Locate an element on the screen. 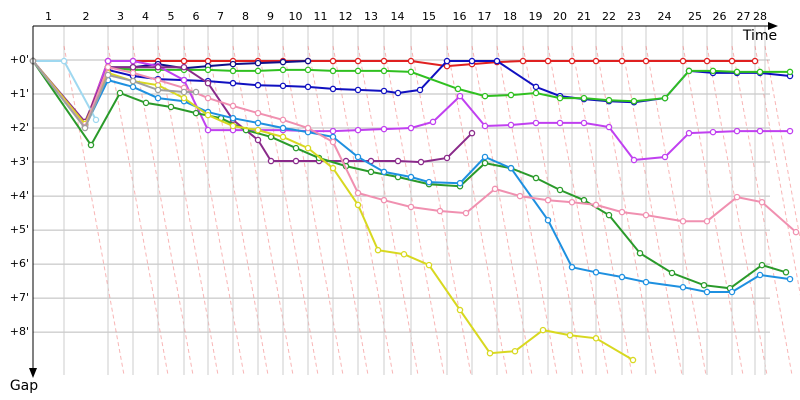  x-tick-label: 18 is located at coordinates (510, 16).